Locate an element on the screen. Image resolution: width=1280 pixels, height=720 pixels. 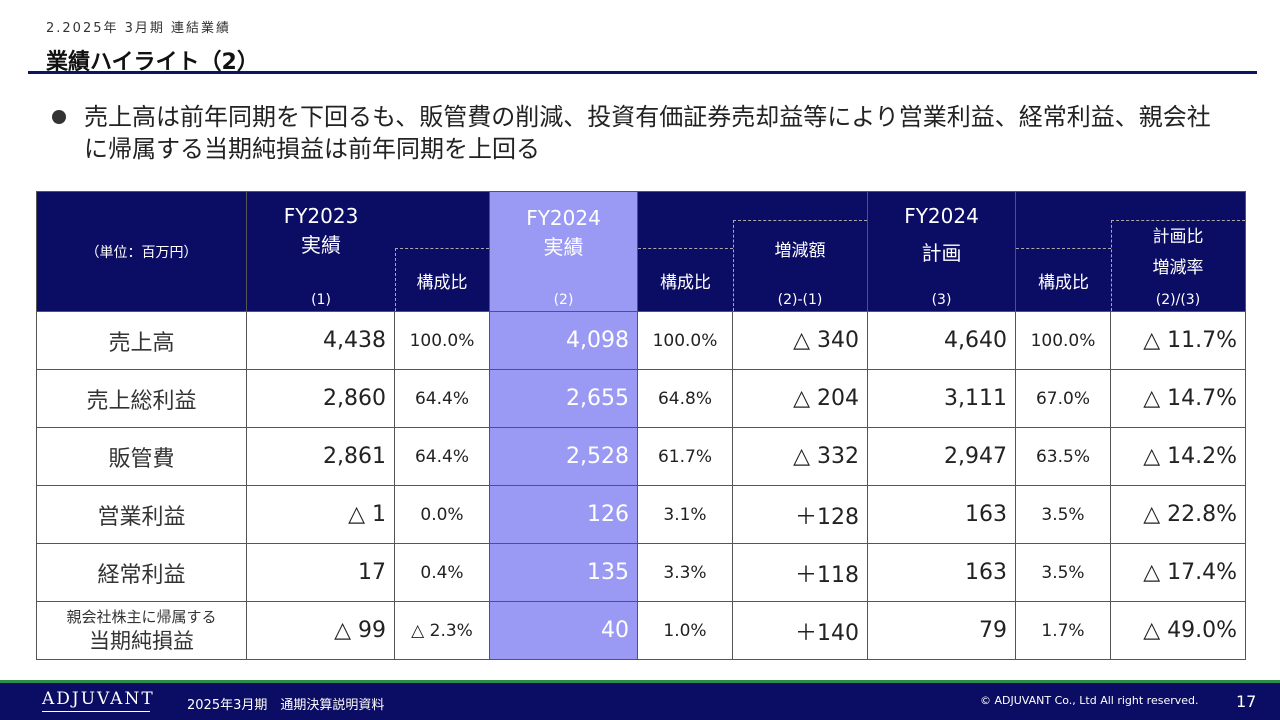
cell-fy2024-ratio: 100.0% is located at coordinates (685, 340).